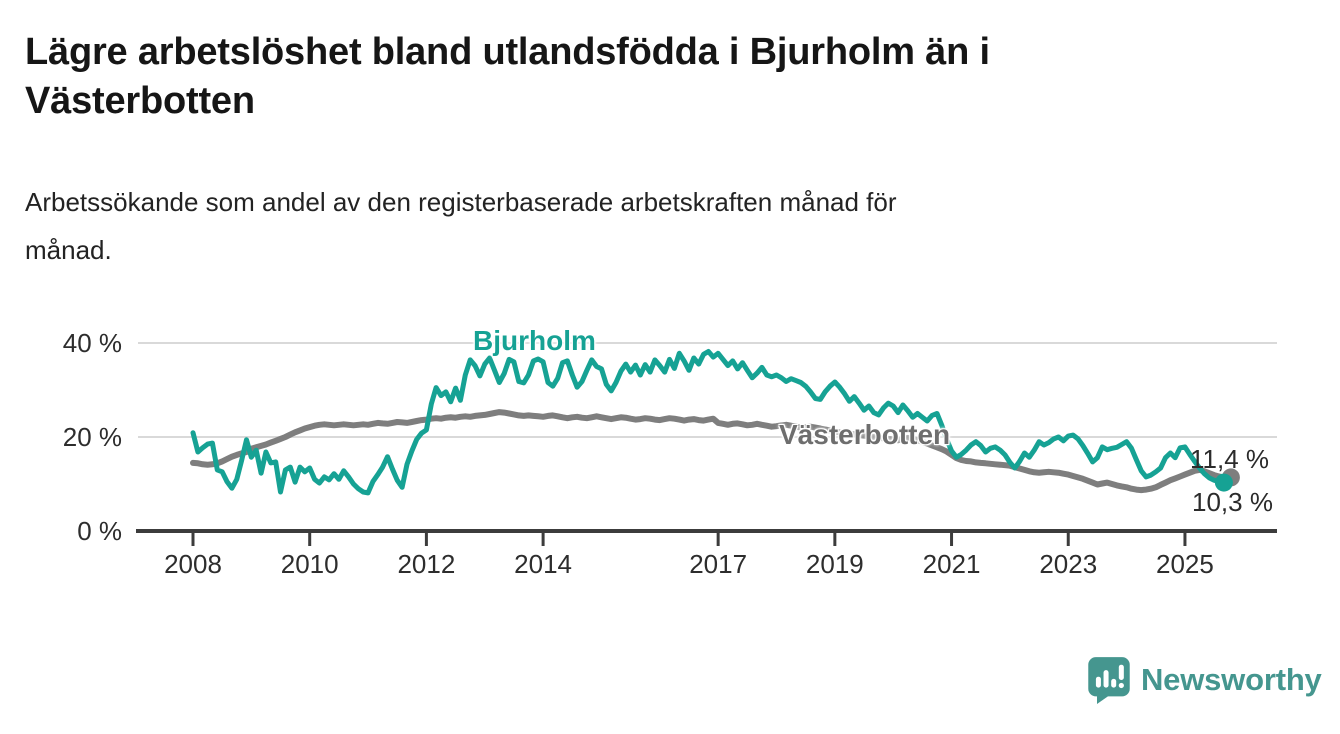 This screenshot has width=1340, height=734. I want to click on x-tick-label: 2017, so click(718, 564).